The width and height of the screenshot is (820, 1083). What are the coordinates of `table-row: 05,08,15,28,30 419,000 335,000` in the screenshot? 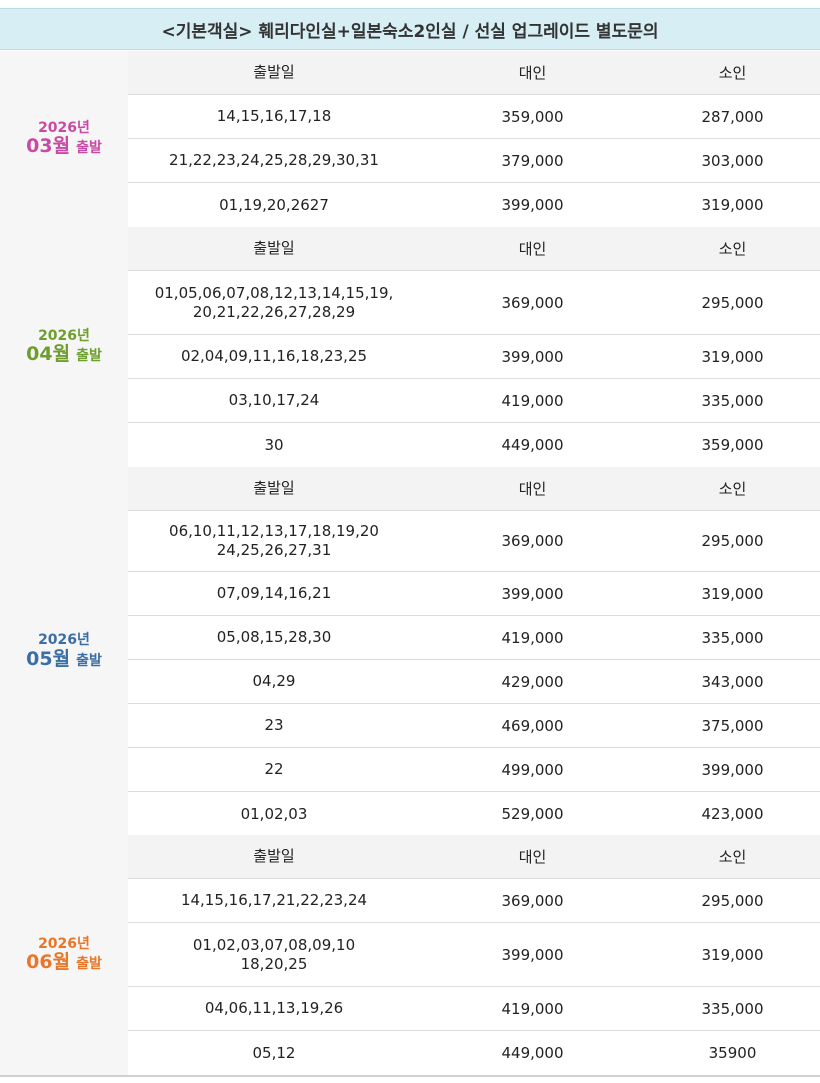 It's located at (474, 638).